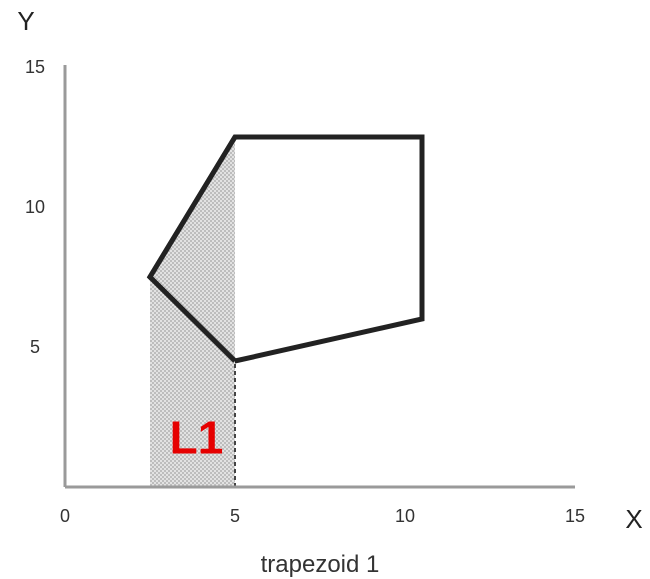 The width and height of the screenshot is (650, 579). What do you see at coordinates (25, 21) in the screenshot?
I see `y-axis-title: Y` at bounding box center [25, 21].